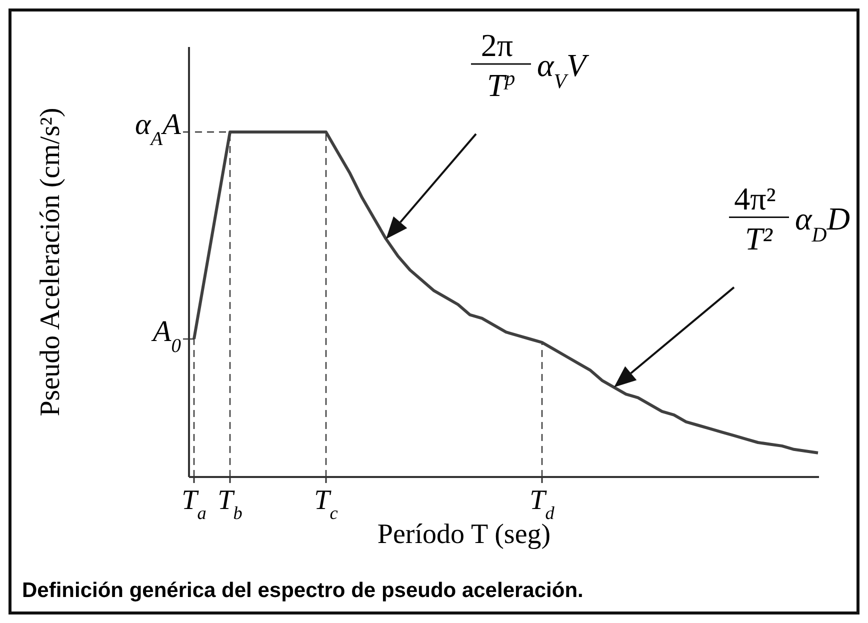 Image resolution: width=868 pixels, height=623 pixels. I want to click on x-tick-label: T$_{a}$, so click(194, 504).